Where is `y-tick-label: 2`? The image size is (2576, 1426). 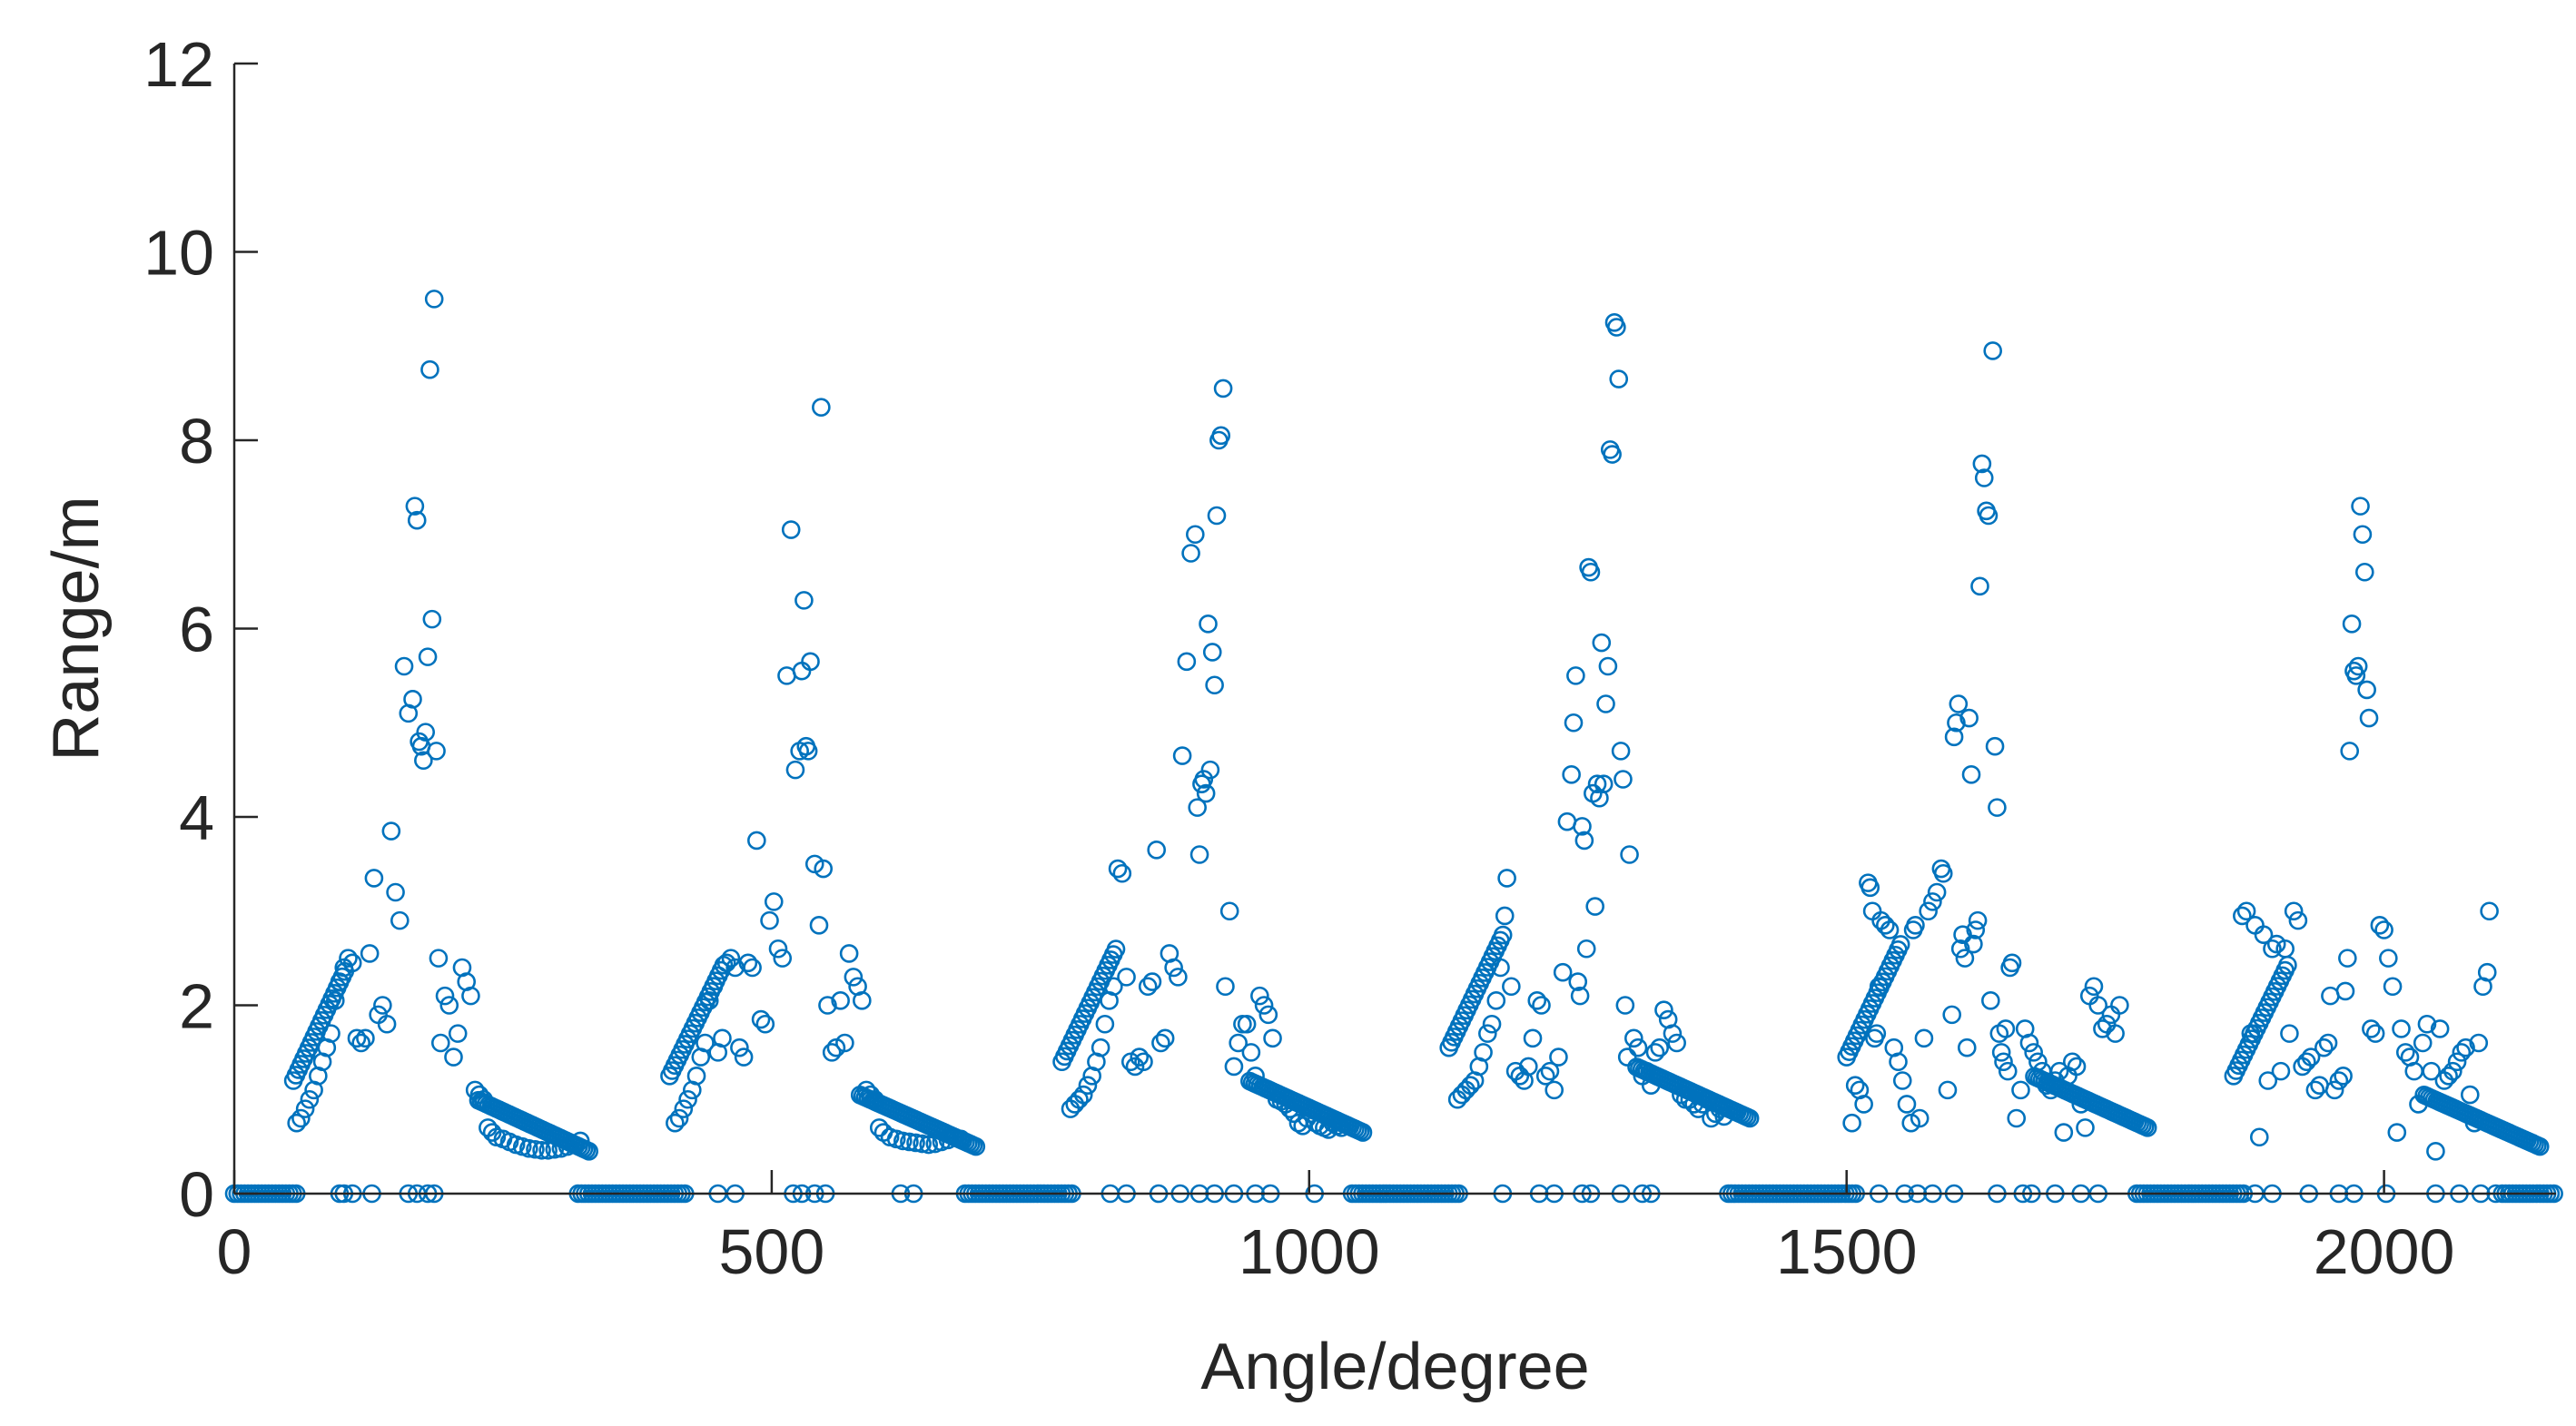 y-tick-label: 2 is located at coordinates (196, 1006).